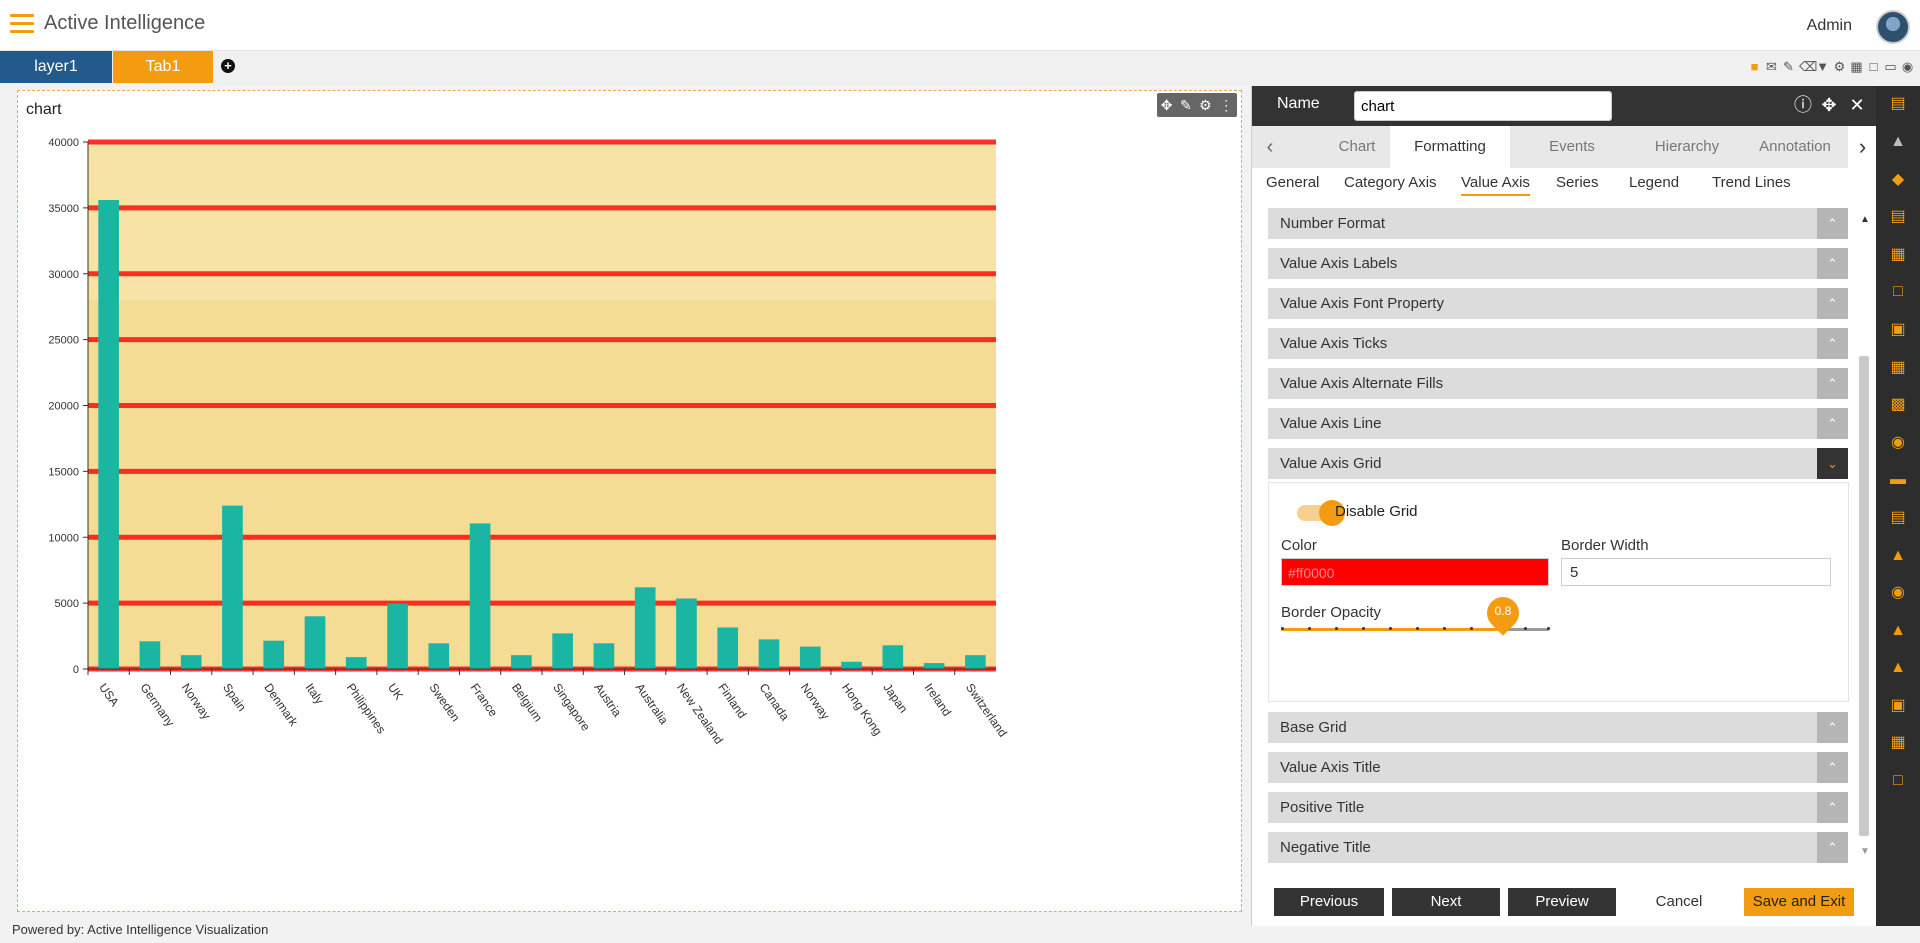 The width and height of the screenshot is (1920, 943). What do you see at coordinates (1898, 103) in the screenshot?
I see `dashboard-icon: ▤` at bounding box center [1898, 103].